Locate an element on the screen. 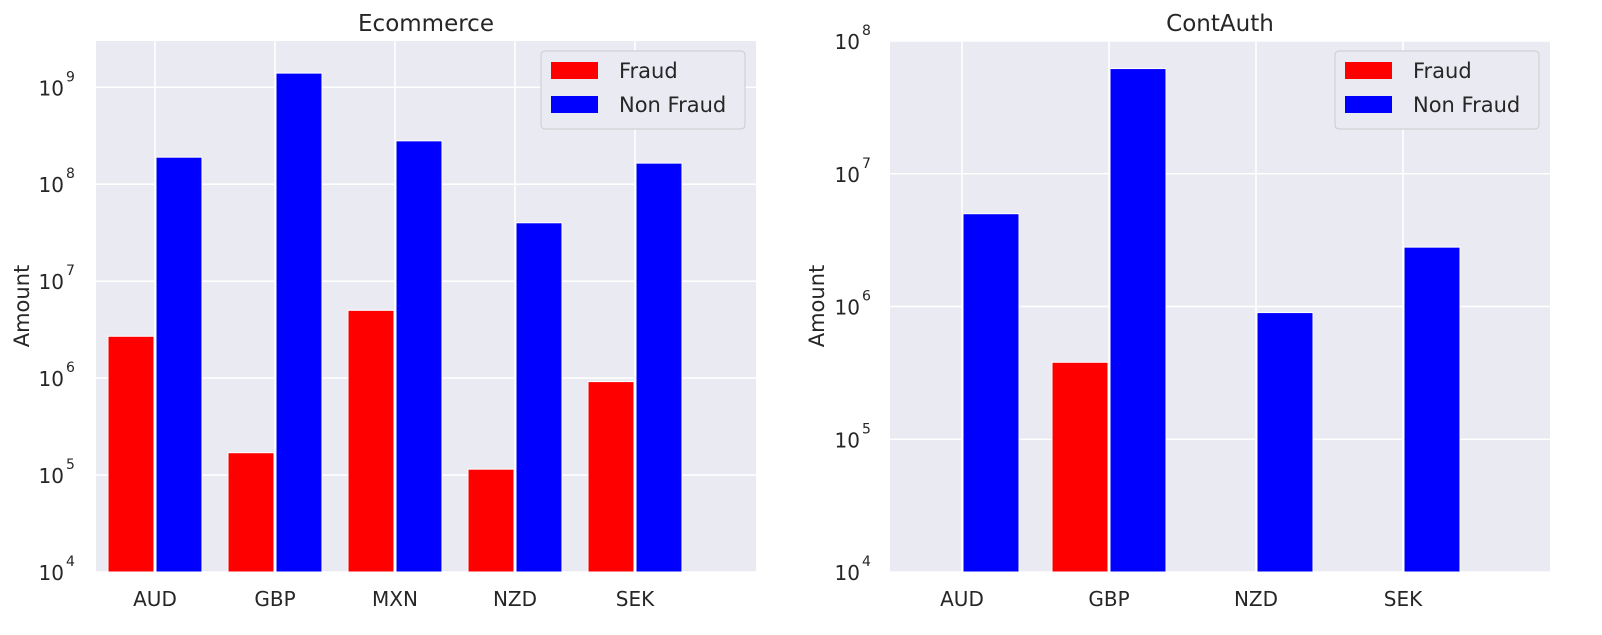 The width and height of the screenshot is (1602, 635). bar-fraud-sek is located at coordinates (611, 477).